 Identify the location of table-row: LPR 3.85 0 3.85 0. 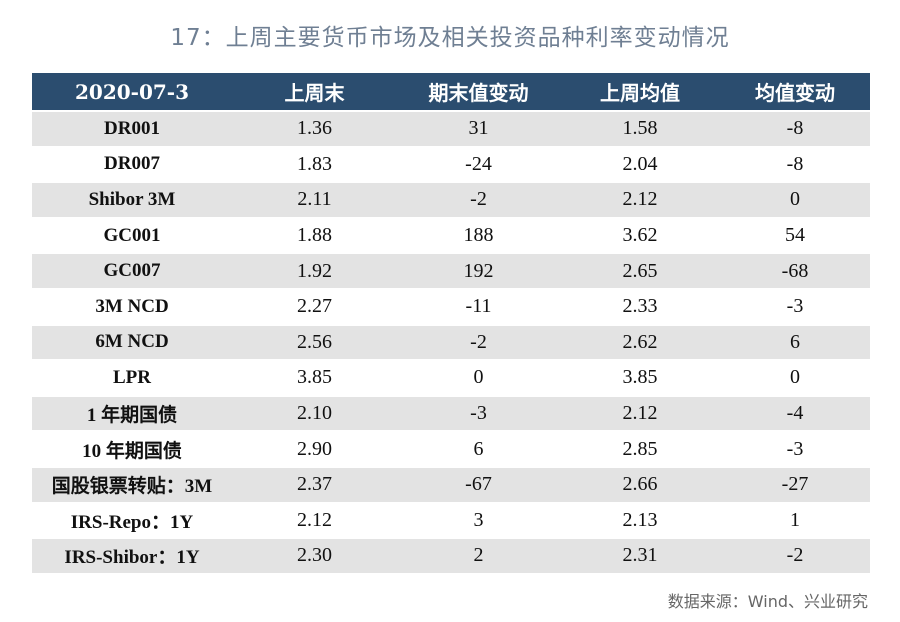
(451, 378).